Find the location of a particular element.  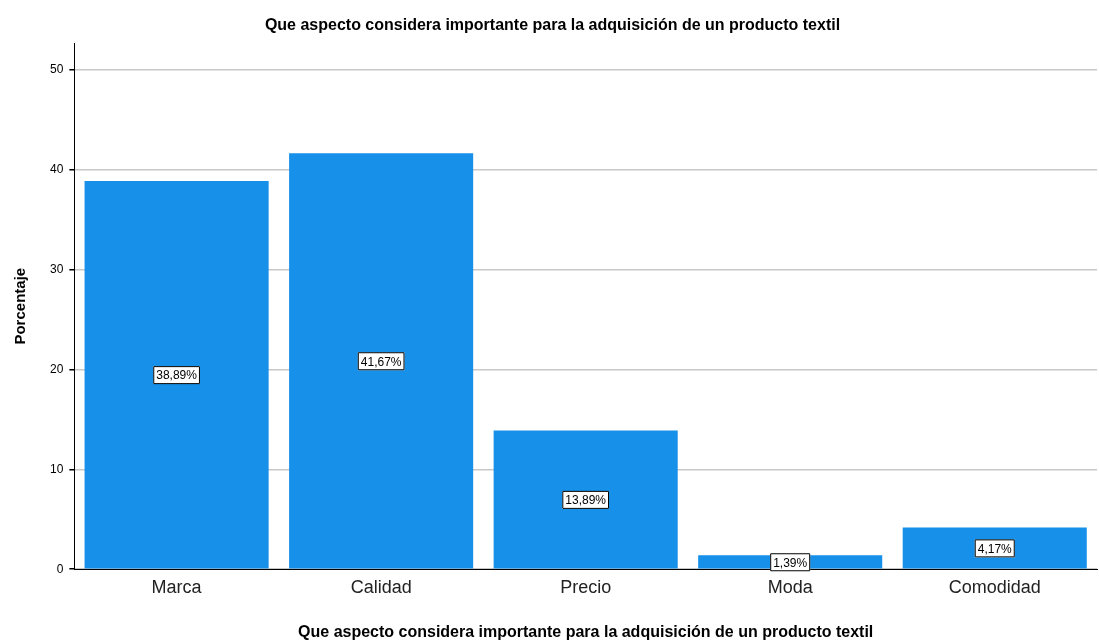

x-tick-label: Moda is located at coordinates (790, 586).